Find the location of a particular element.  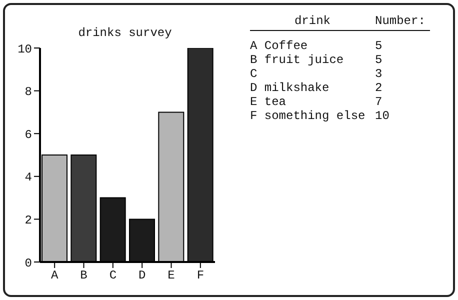

text: drink is located at coordinates (312, 21).